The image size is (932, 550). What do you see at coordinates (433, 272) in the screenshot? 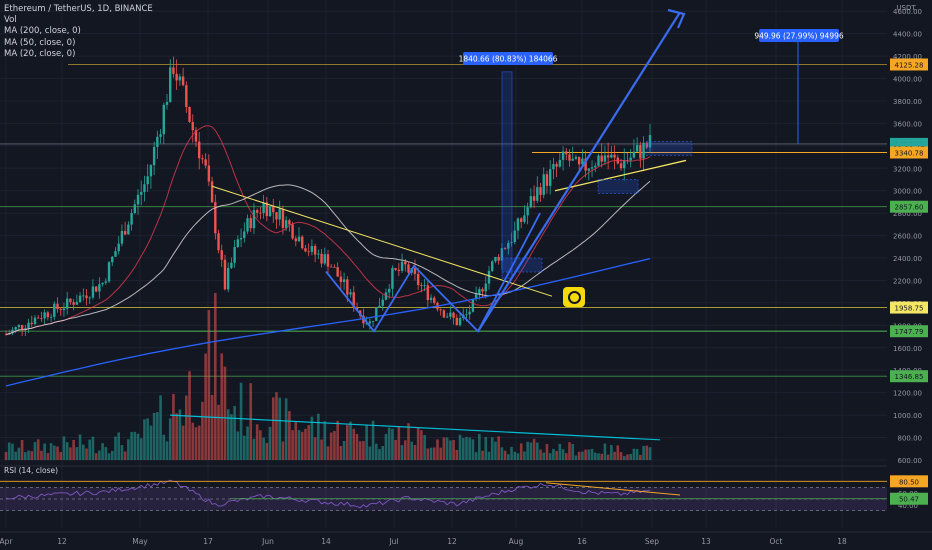
I see `double-bottom-path` at bounding box center [433, 272].